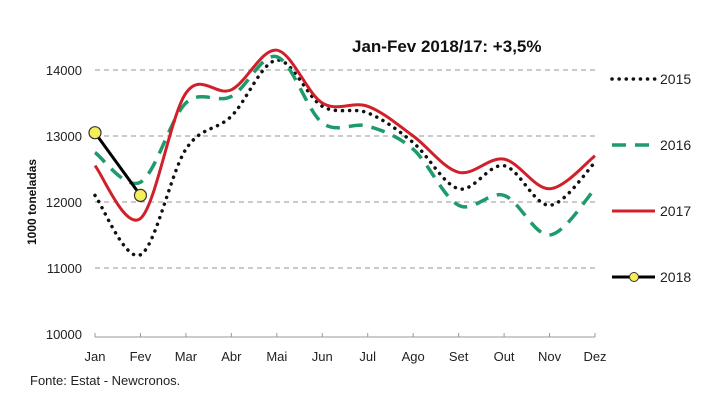 This screenshot has height=409, width=717. I want to click on x-tick-label: Jul, so click(367, 356).